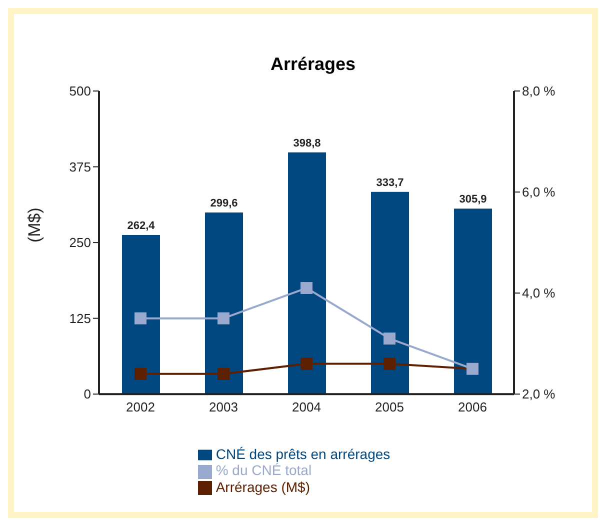 The height and width of the screenshot is (529, 608). I want to click on legend-label: CNÉ des prêts en arrérages, so click(303, 454).